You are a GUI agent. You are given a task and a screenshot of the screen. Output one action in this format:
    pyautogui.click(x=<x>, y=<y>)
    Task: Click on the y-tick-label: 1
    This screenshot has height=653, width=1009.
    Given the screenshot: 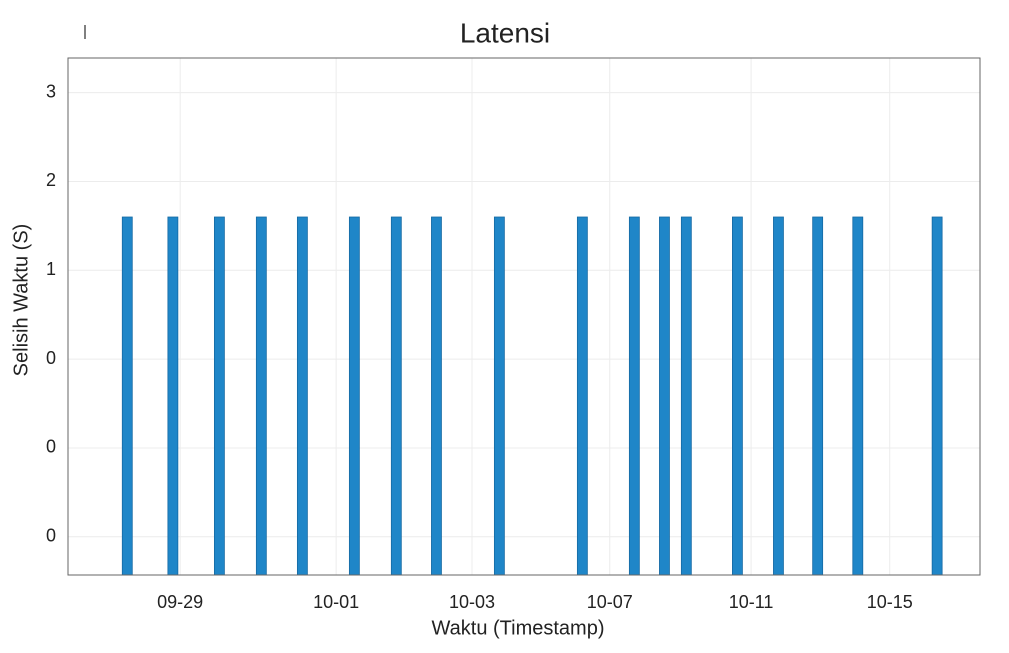 What is the action you would take?
    pyautogui.click(x=51, y=269)
    